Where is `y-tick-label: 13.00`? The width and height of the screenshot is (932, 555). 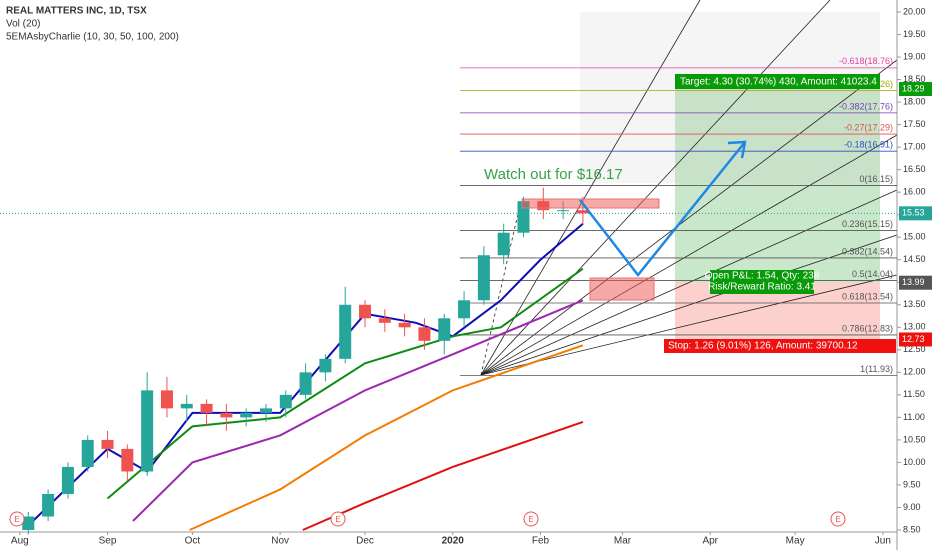
y-tick-label: 13.00 is located at coordinates (914, 327).